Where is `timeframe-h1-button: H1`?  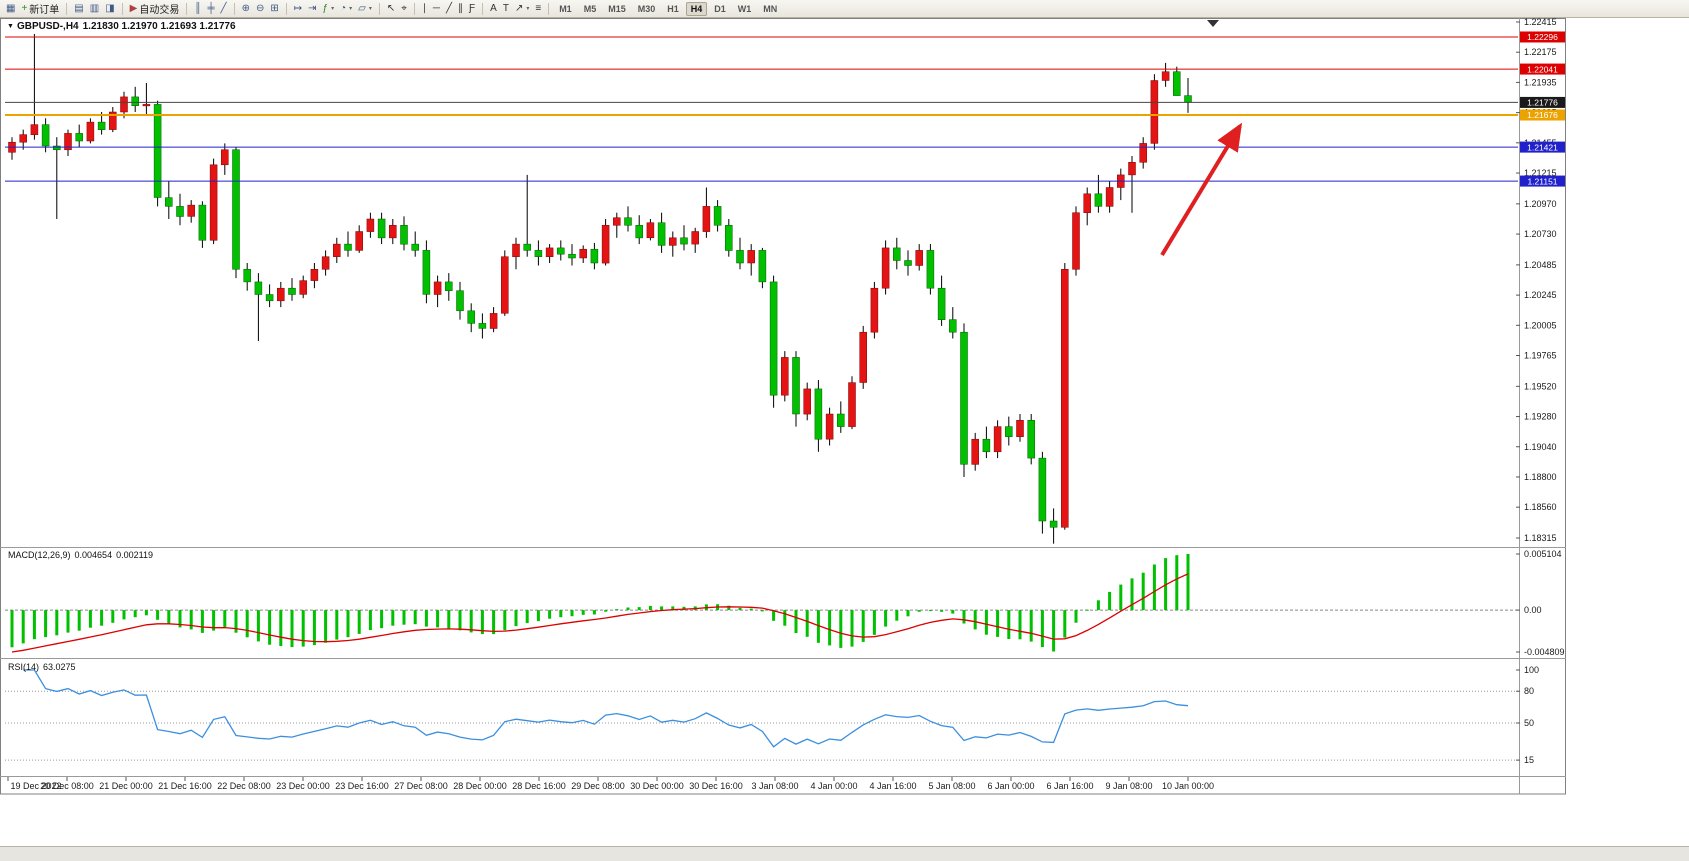
timeframe-h1-button: H1 is located at coordinates (673, 8).